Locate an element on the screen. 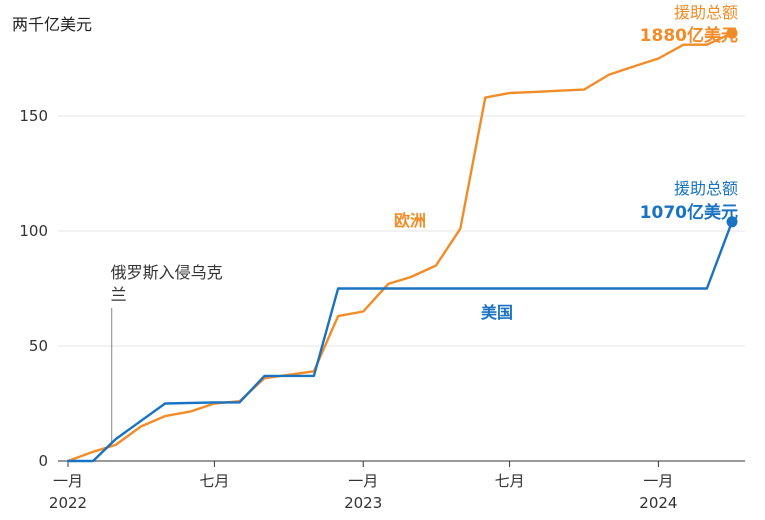 This screenshot has height=520, width=765. y-tick-label: 100 is located at coordinates (33, 231).